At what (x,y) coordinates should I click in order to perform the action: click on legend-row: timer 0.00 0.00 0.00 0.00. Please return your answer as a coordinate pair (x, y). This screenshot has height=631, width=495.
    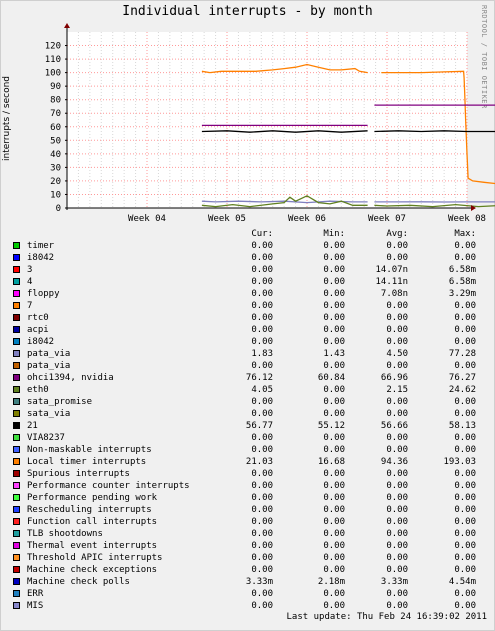
    Looking at the image, I should click on (247, 246).